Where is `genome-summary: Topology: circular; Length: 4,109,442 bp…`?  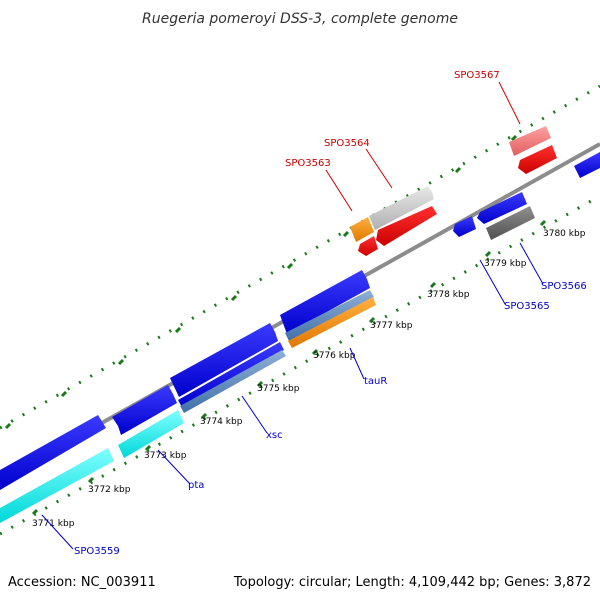
genome-summary: Topology: circular; Length: 4,109,442 bp… is located at coordinates (412, 582).